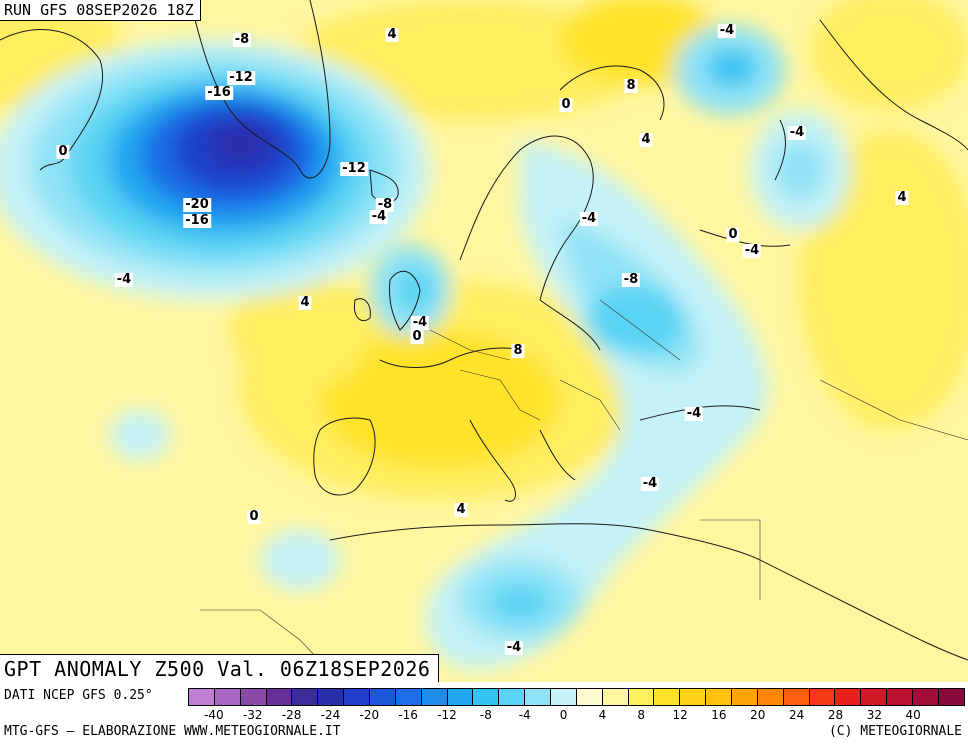 The image size is (968, 745). What do you see at coordinates (797, 715) in the screenshot?
I see `color-scale-label: 24` at bounding box center [797, 715].